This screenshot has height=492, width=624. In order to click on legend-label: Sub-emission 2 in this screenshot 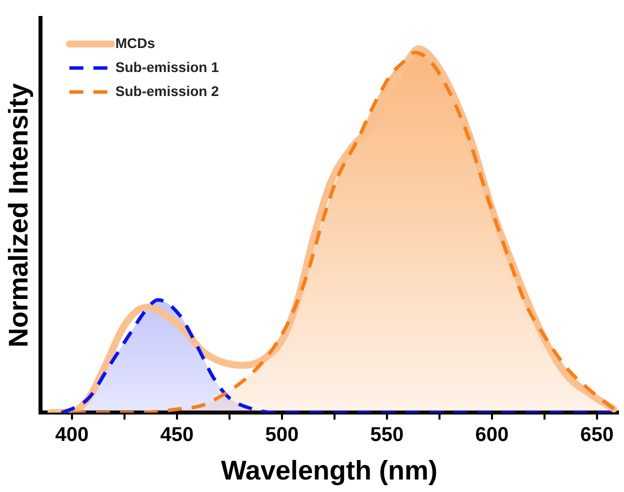, I will do `click(167, 90)`.